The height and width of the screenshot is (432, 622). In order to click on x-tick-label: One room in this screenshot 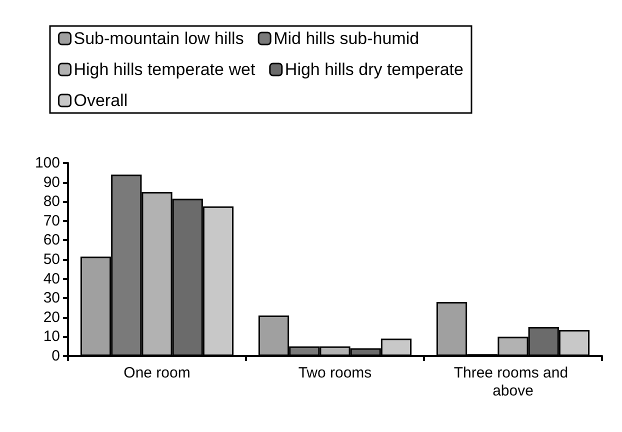, I will do `click(157, 373)`.